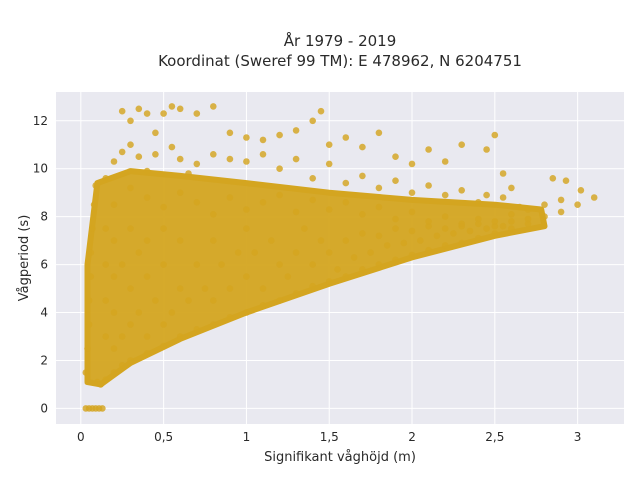 Image resolution: width=640 pixels, height=480 pixels. What do you see at coordinates (412, 437) in the screenshot?
I see `x-tick-label: 2` at bounding box center [412, 437].